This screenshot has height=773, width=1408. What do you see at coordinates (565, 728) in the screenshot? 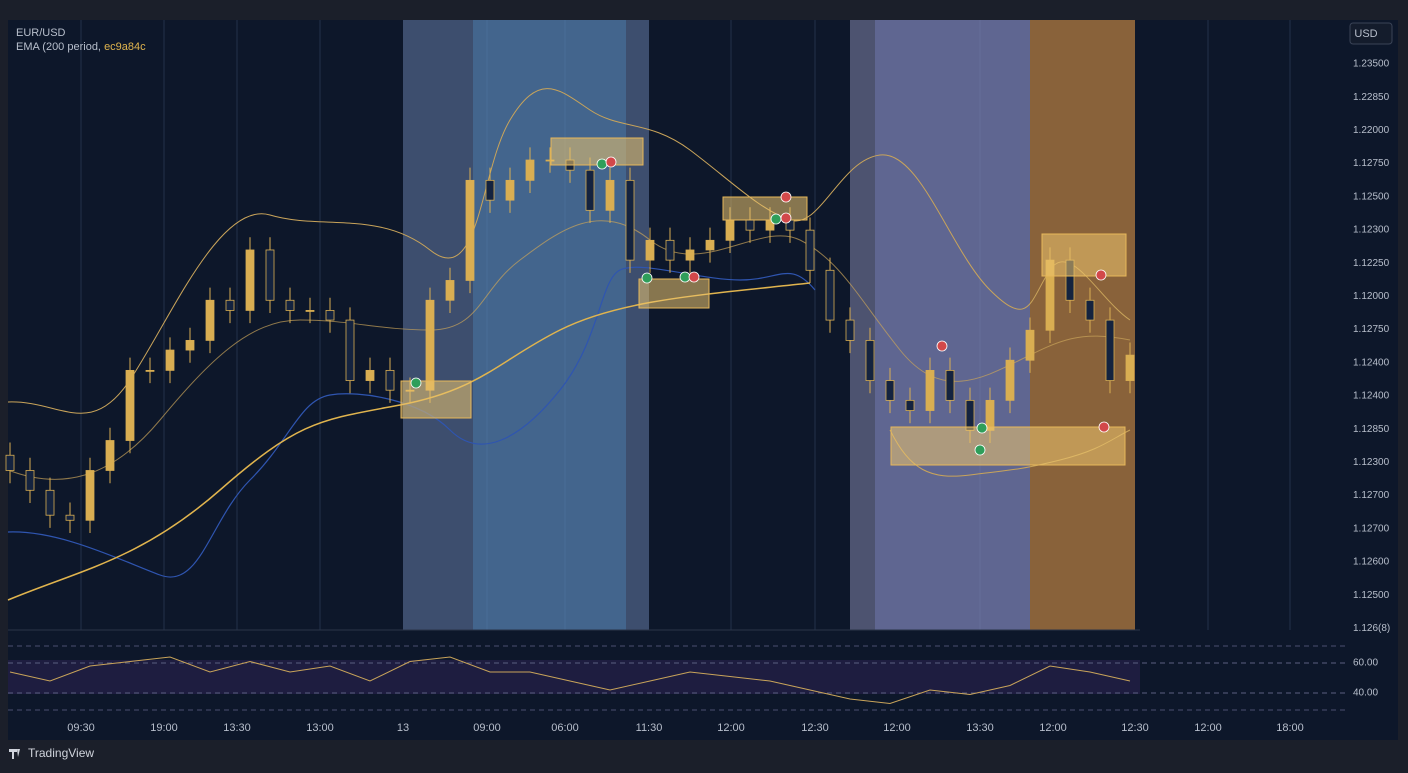
I see `time-label: 06:00` at bounding box center [565, 728].